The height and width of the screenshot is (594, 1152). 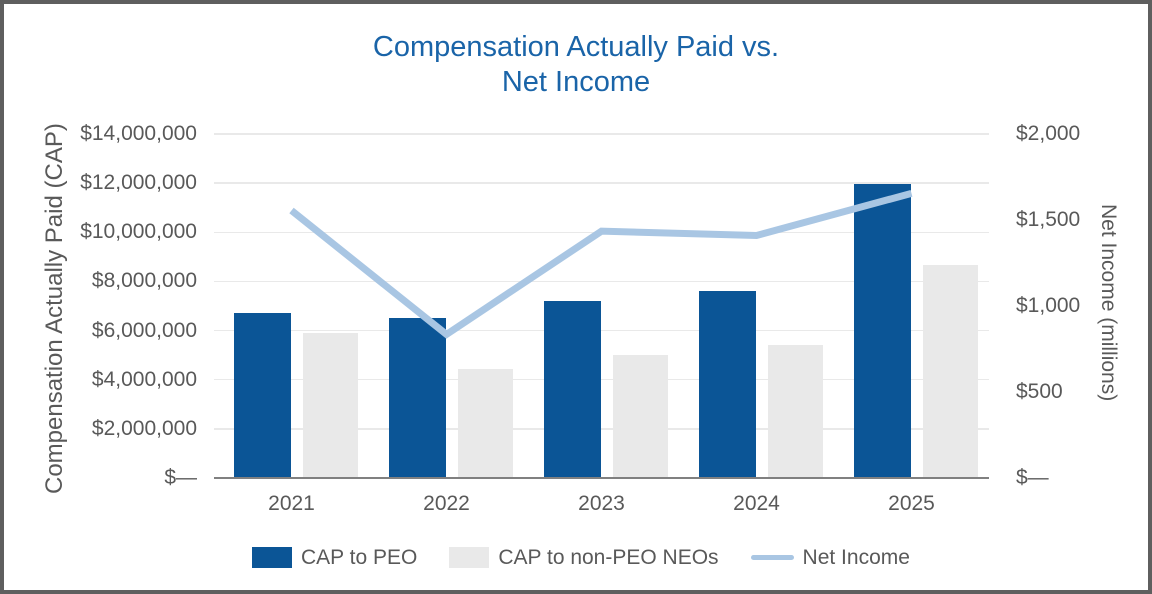 What do you see at coordinates (576, 47) in the screenshot?
I see `chart-title-line1: Compensation Actually Paid vs.` at bounding box center [576, 47].